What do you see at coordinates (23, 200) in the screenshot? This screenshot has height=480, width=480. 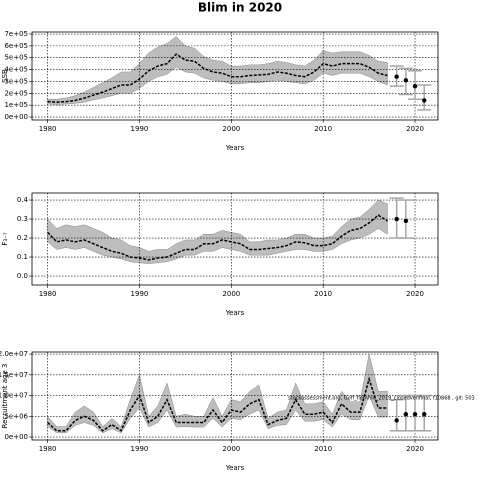 I see `y-tick-label: 0.4` at bounding box center [23, 200].